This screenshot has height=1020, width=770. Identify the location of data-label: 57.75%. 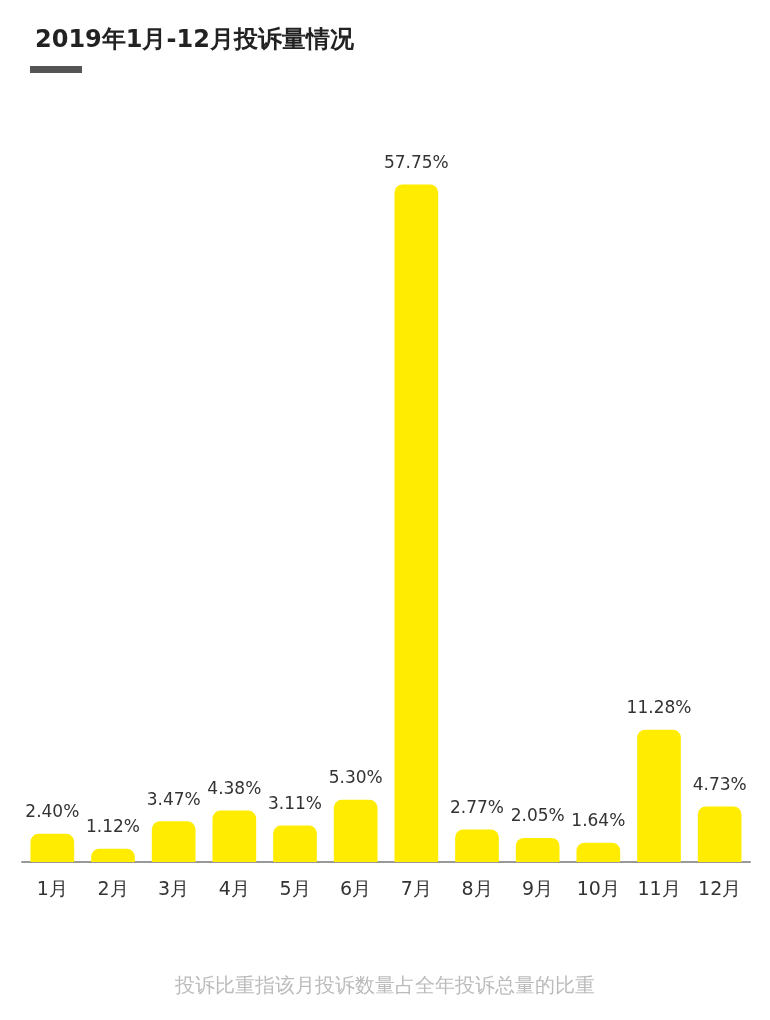
(416, 161).